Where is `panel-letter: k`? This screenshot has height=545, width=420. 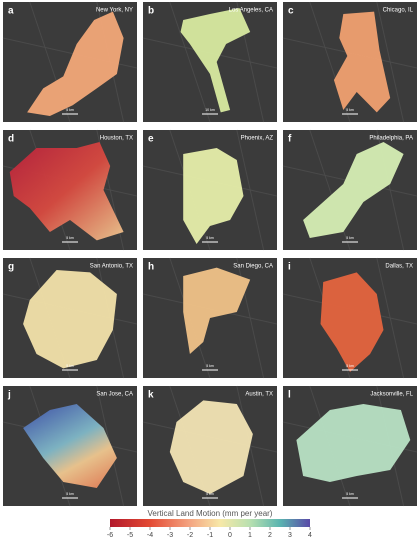 panel-letter: k is located at coordinates (151, 395).